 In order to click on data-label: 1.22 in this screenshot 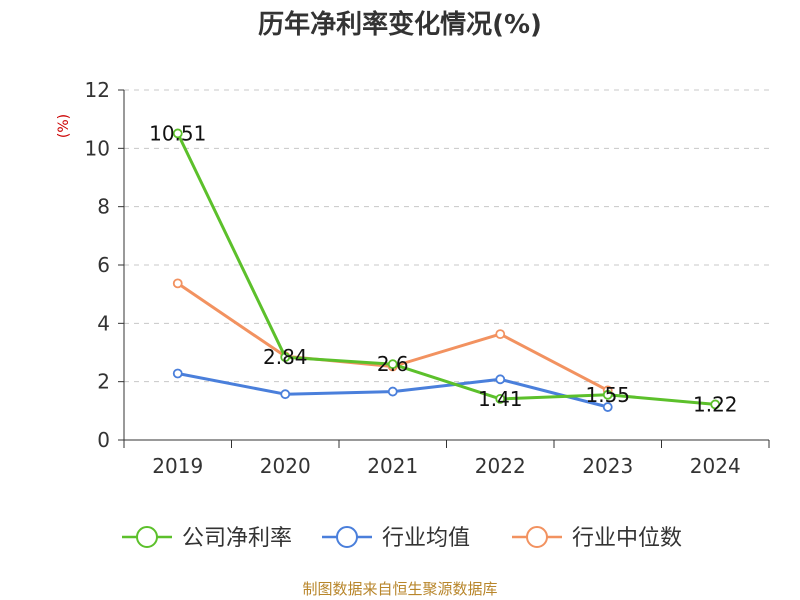, I will do `click(715, 404)`.